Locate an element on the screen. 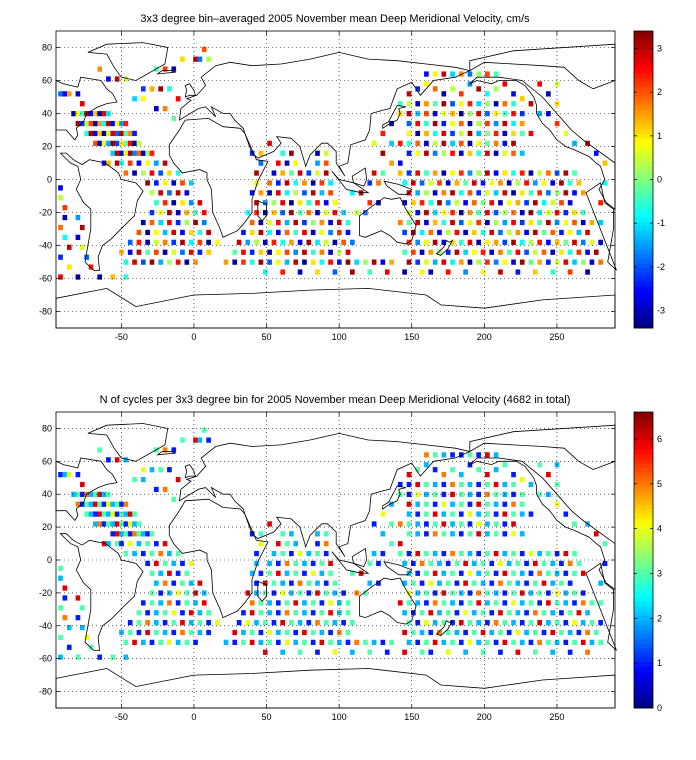 Image resolution: width=696 pixels, height=760 pixels. x-tick-label: -50 is located at coordinates (121, 337).